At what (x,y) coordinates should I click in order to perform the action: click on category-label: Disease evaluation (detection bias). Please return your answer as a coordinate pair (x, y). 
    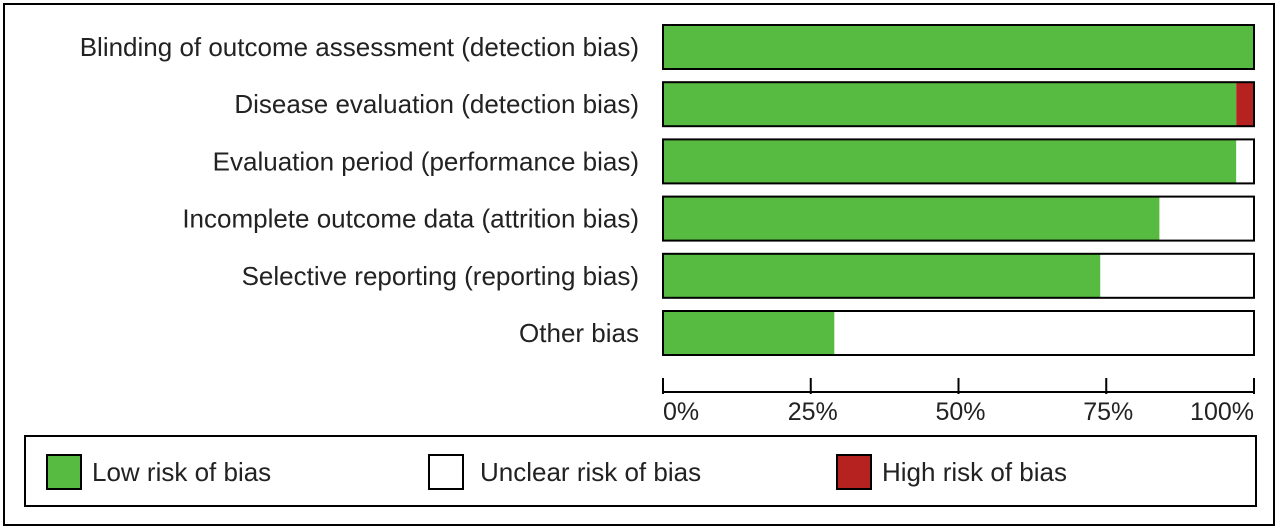
    Looking at the image, I should click on (436, 104).